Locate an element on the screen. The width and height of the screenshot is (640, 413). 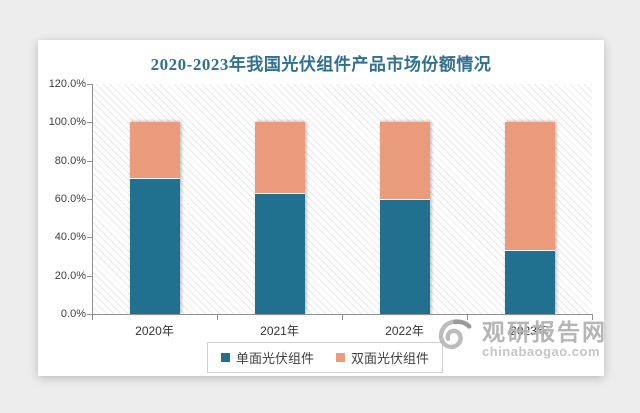
legend: 单面光伏组件 双面光伏组件 is located at coordinates (325, 357).